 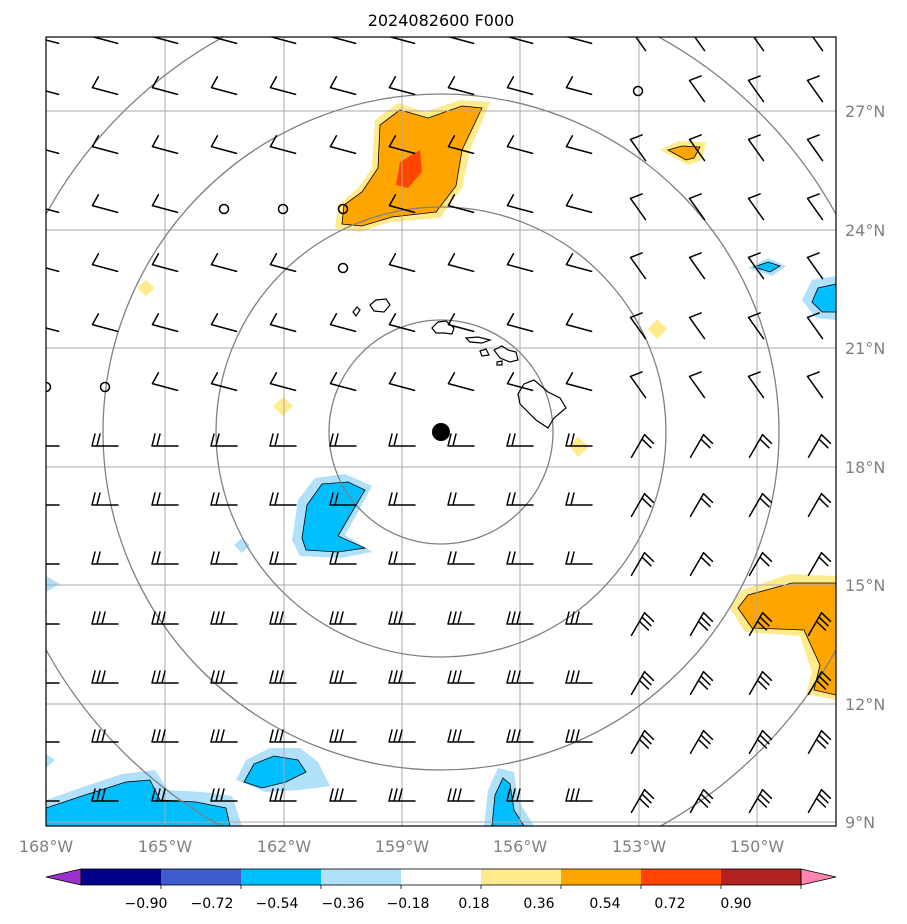 What do you see at coordinates (277, 904) in the screenshot?
I see `colorbar-tick-label: −0.54` at bounding box center [277, 904].